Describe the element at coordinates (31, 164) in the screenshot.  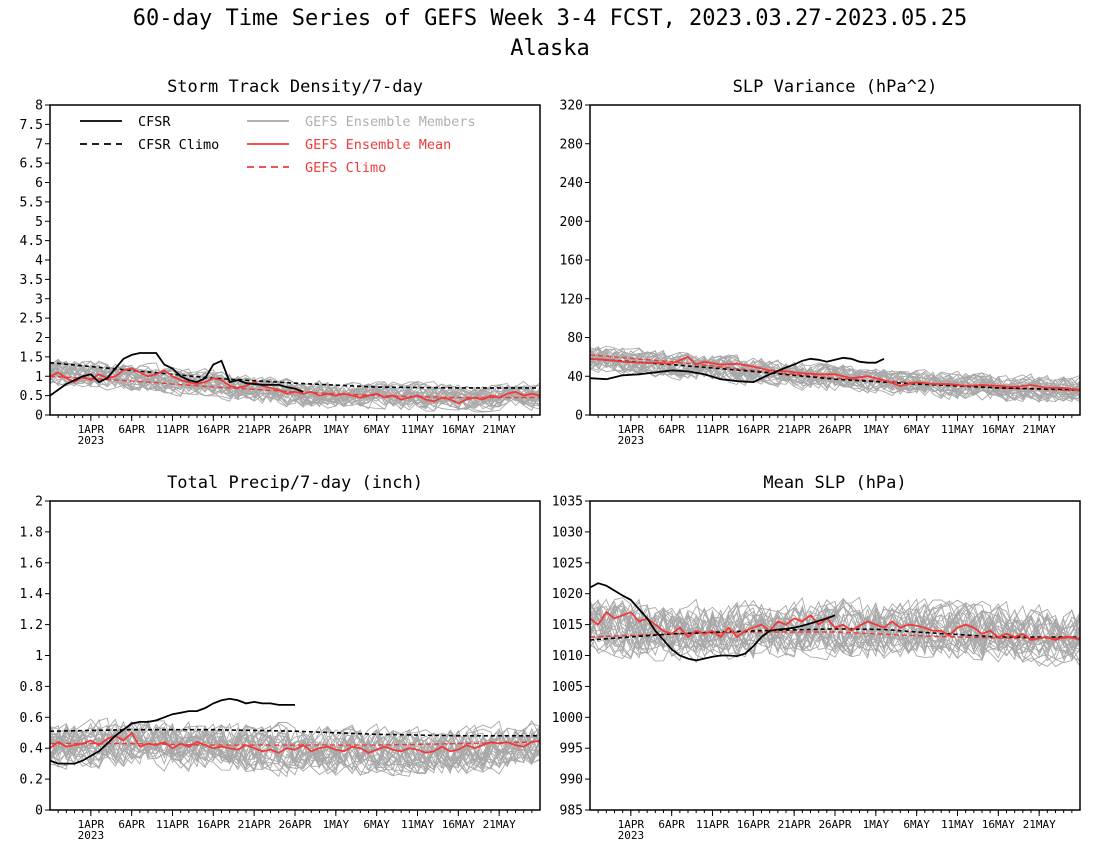
I see `y-tick-label: 6.5` at that location.